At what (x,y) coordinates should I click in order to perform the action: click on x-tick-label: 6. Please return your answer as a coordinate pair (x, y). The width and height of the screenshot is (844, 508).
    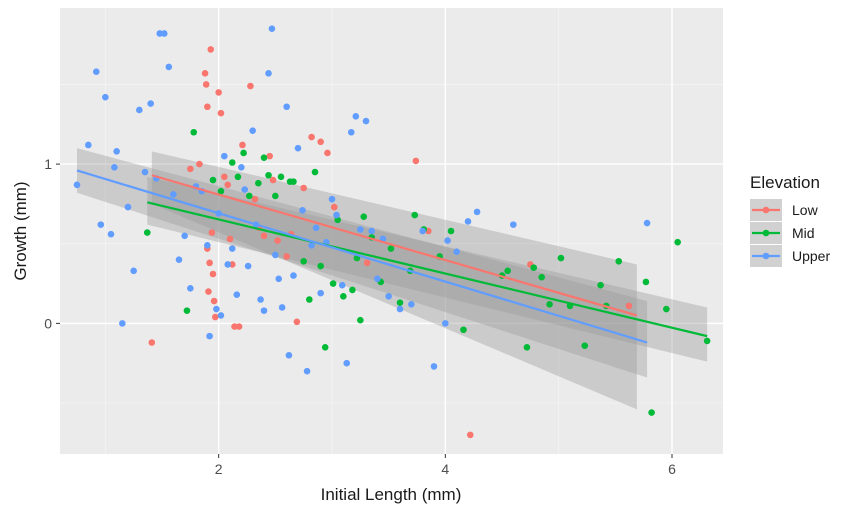
    Looking at the image, I should click on (672, 469).